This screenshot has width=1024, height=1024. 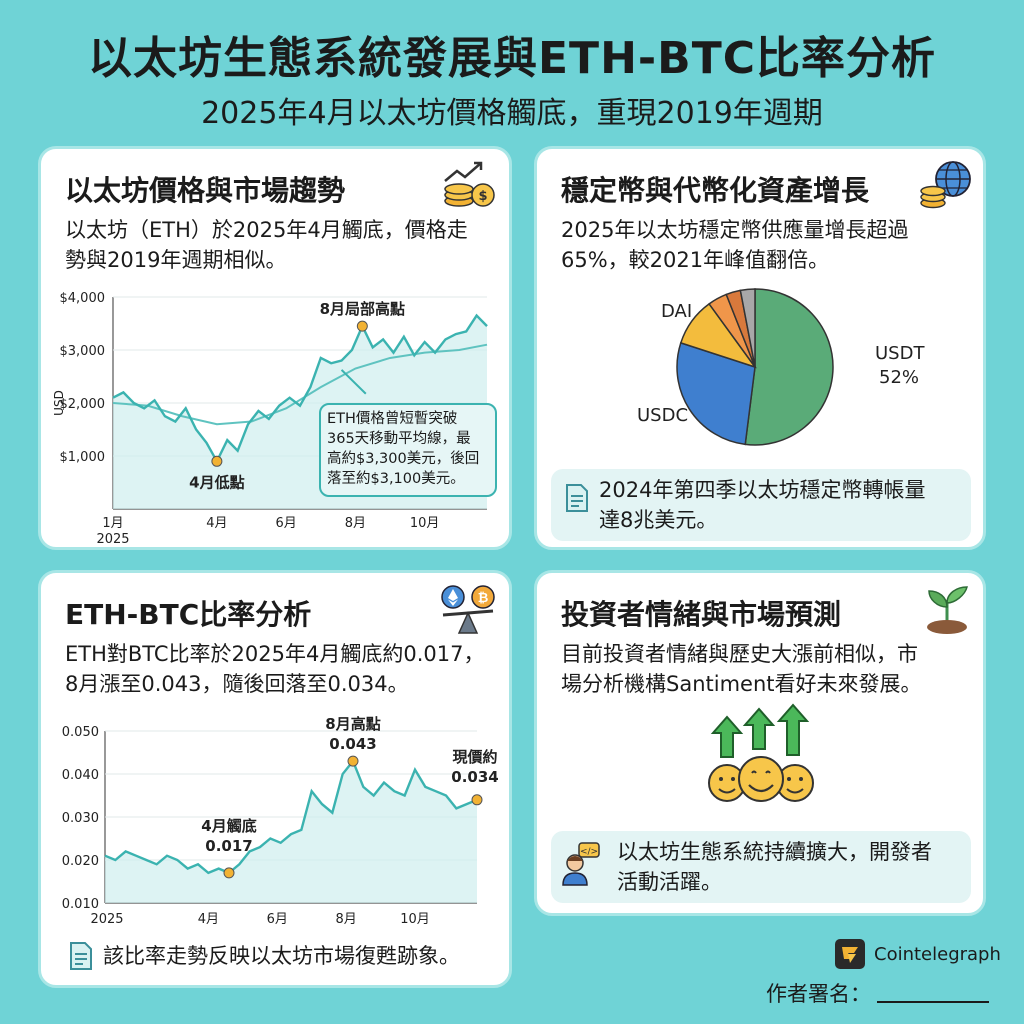 I want to click on eth-x-tick-label: 6月, so click(x=286, y=523).